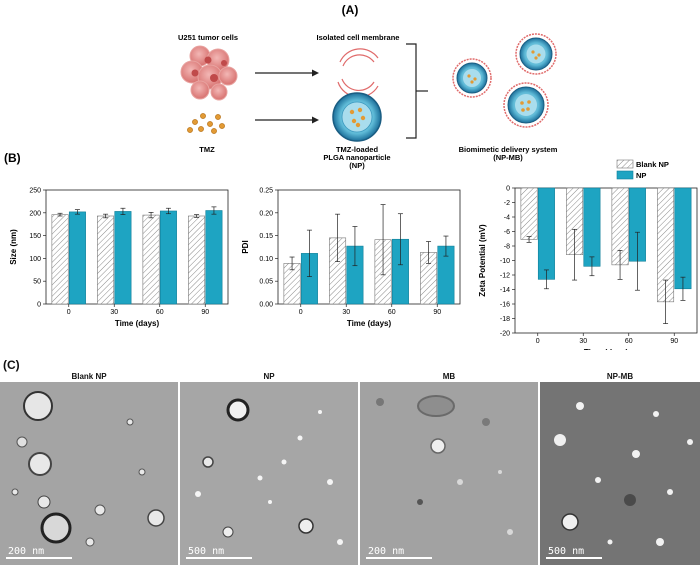 Image resolution: width=700 pixels, height=565 pixels. I want to click on combine-bracket, so click(417, 91).